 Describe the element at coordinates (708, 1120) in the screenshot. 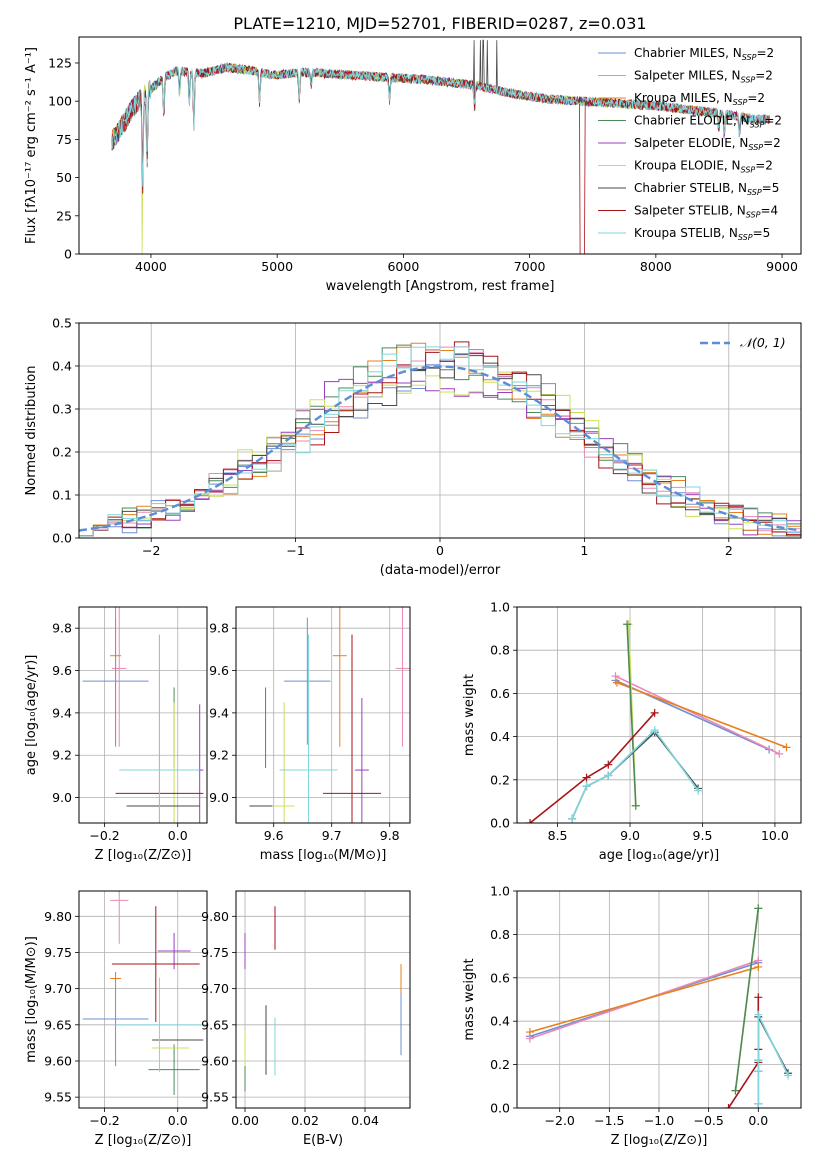

I see `weight_vs_Z-xtick-label: −0.5` at that location.